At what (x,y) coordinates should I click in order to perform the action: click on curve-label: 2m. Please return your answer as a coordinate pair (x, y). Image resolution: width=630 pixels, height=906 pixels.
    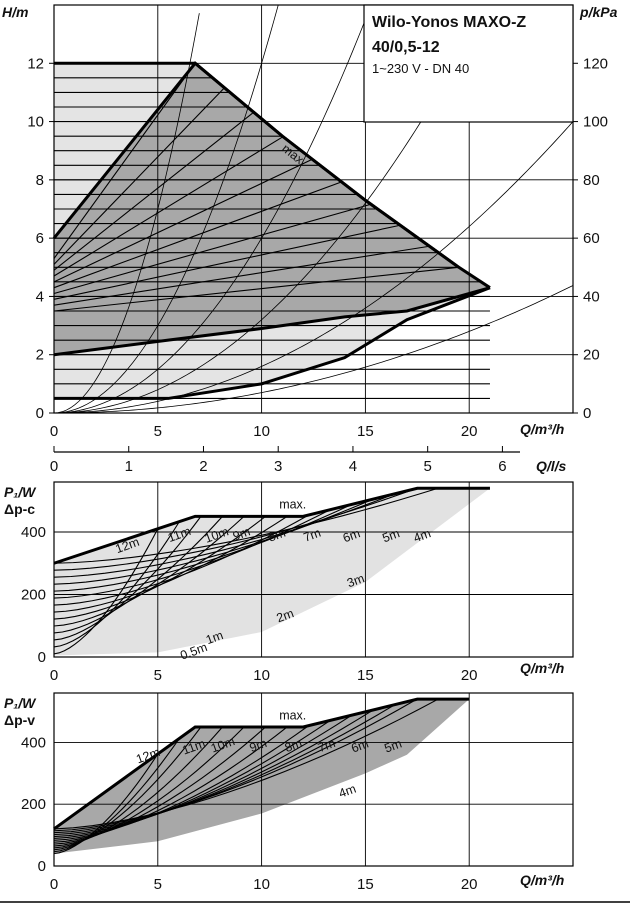
    Looking at the image, I should click on (285, 615).